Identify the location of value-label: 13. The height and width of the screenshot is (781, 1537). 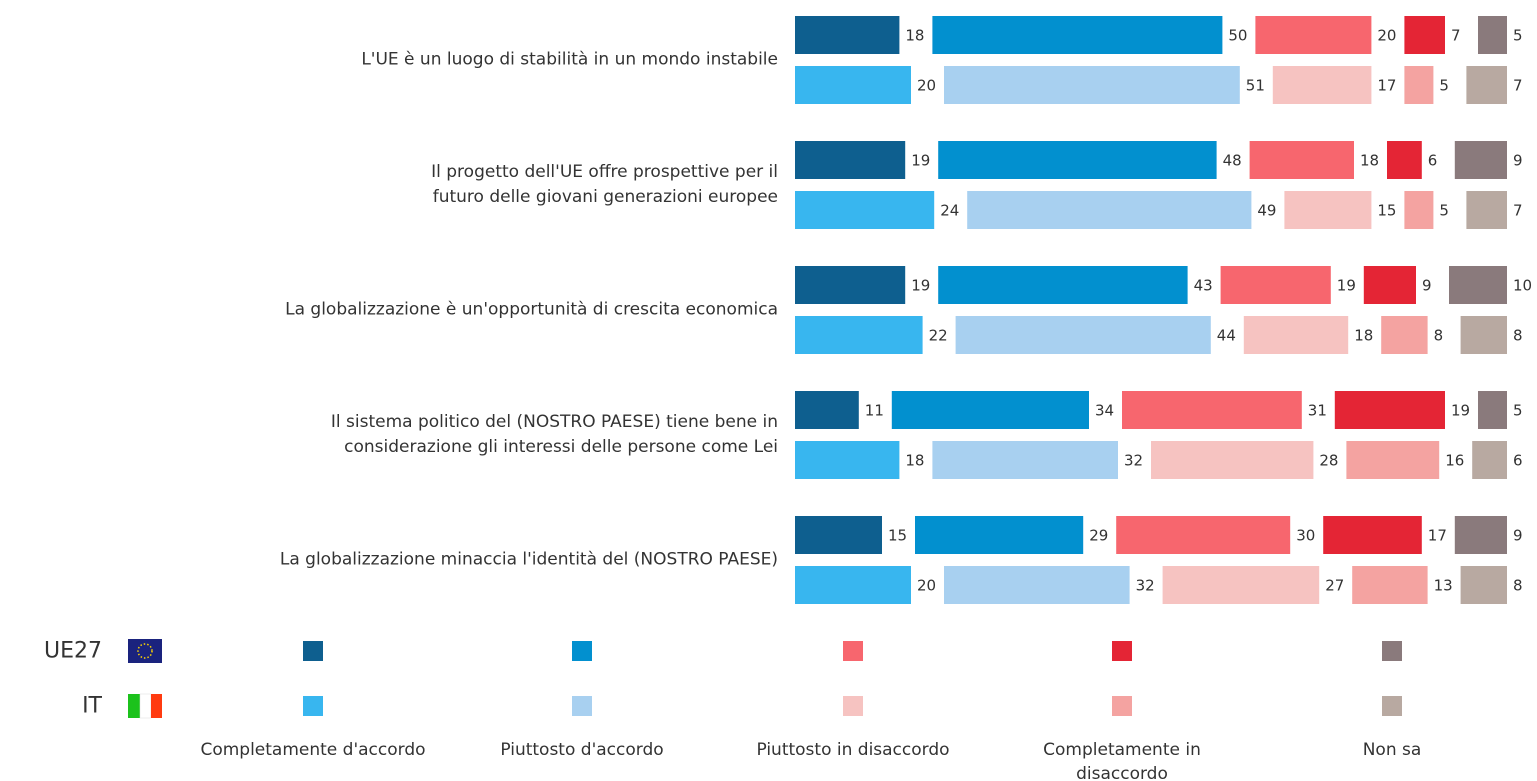
(1443, 586).